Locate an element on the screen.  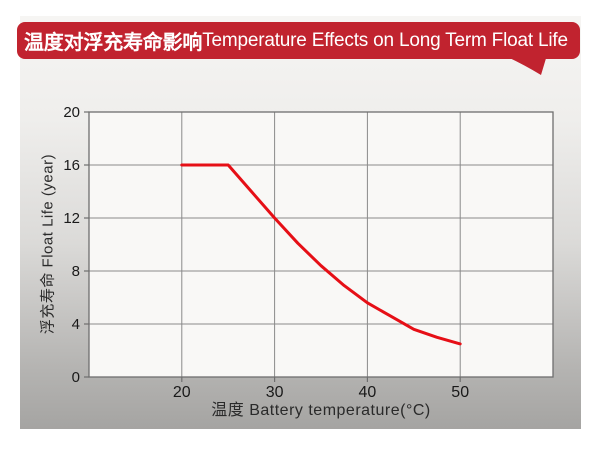
y-tick-label-20: 20 is located at coordinates (71, 112).